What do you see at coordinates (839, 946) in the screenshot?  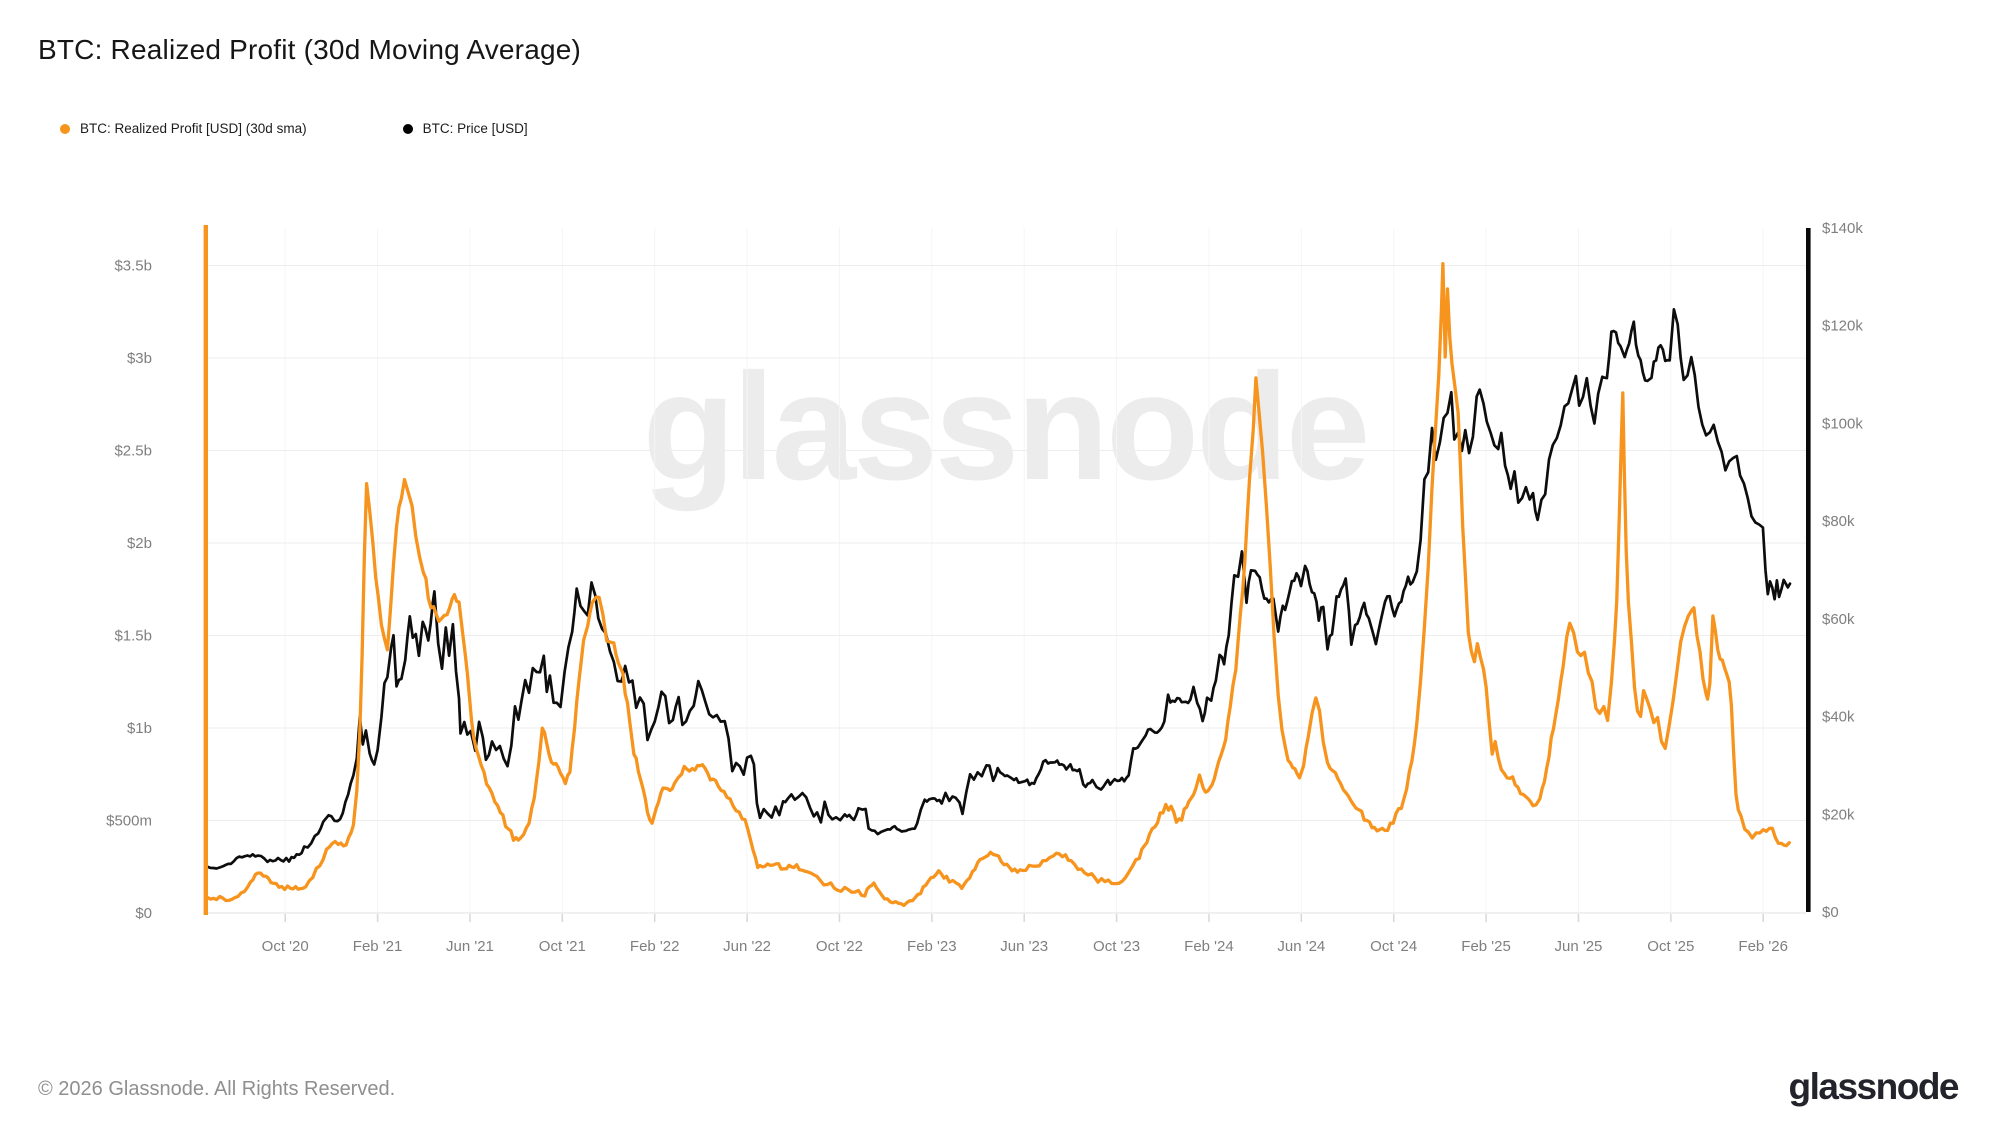 I see `x-axis-label: Oct '22` at bounding box center [839, 946].